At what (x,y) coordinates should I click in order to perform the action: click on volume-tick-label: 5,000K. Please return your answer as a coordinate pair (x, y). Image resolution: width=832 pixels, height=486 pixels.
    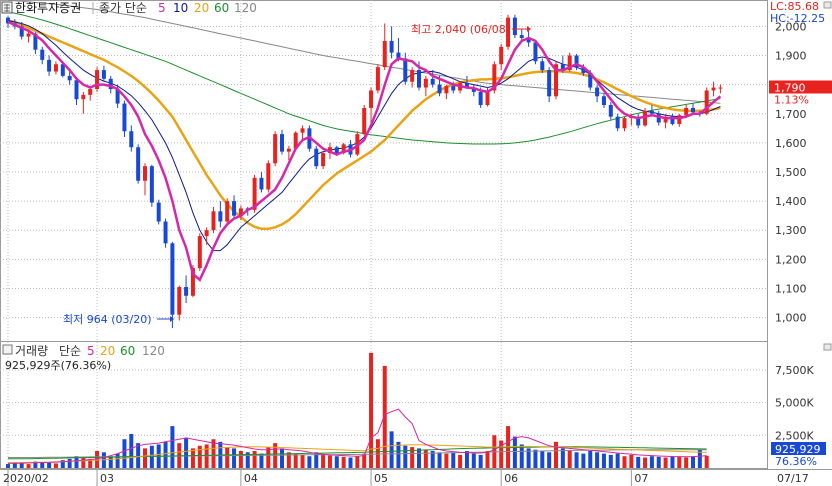
    Looking at the image, I should click on (794, 403).